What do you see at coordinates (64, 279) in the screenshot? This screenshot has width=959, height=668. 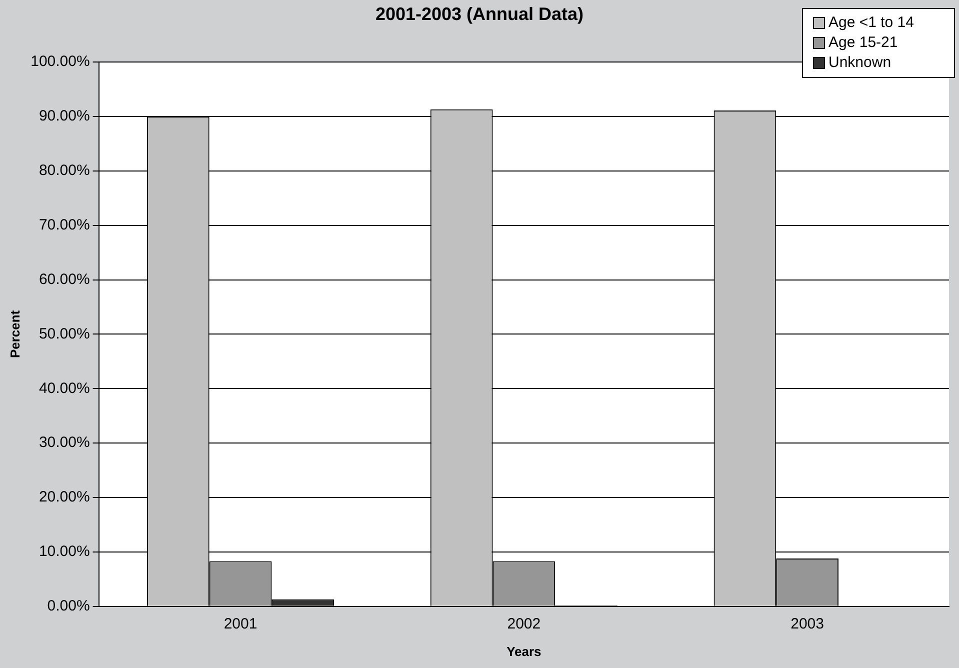 I see `y-tick-label: 60.00%` at bounding box center [64, 279].